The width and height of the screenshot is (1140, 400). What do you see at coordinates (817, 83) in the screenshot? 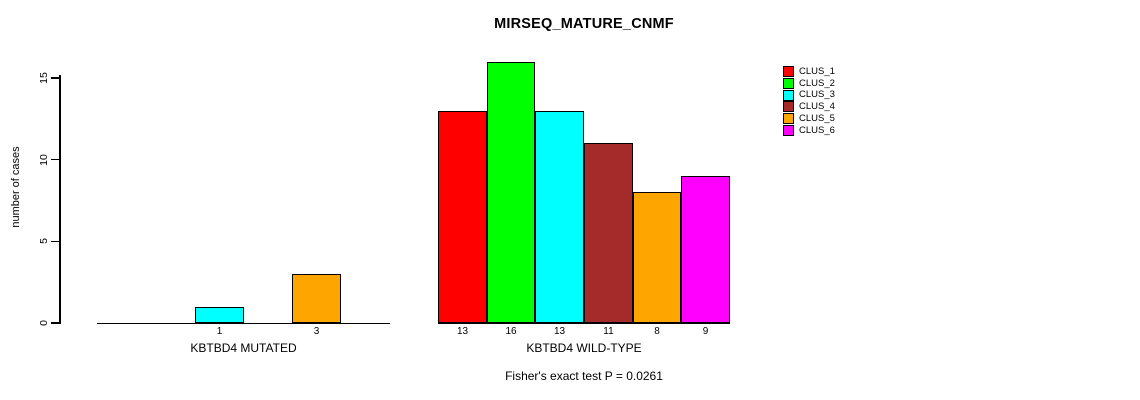
I see `legend-label: CLUS_2` at bounding box center [817, 83].